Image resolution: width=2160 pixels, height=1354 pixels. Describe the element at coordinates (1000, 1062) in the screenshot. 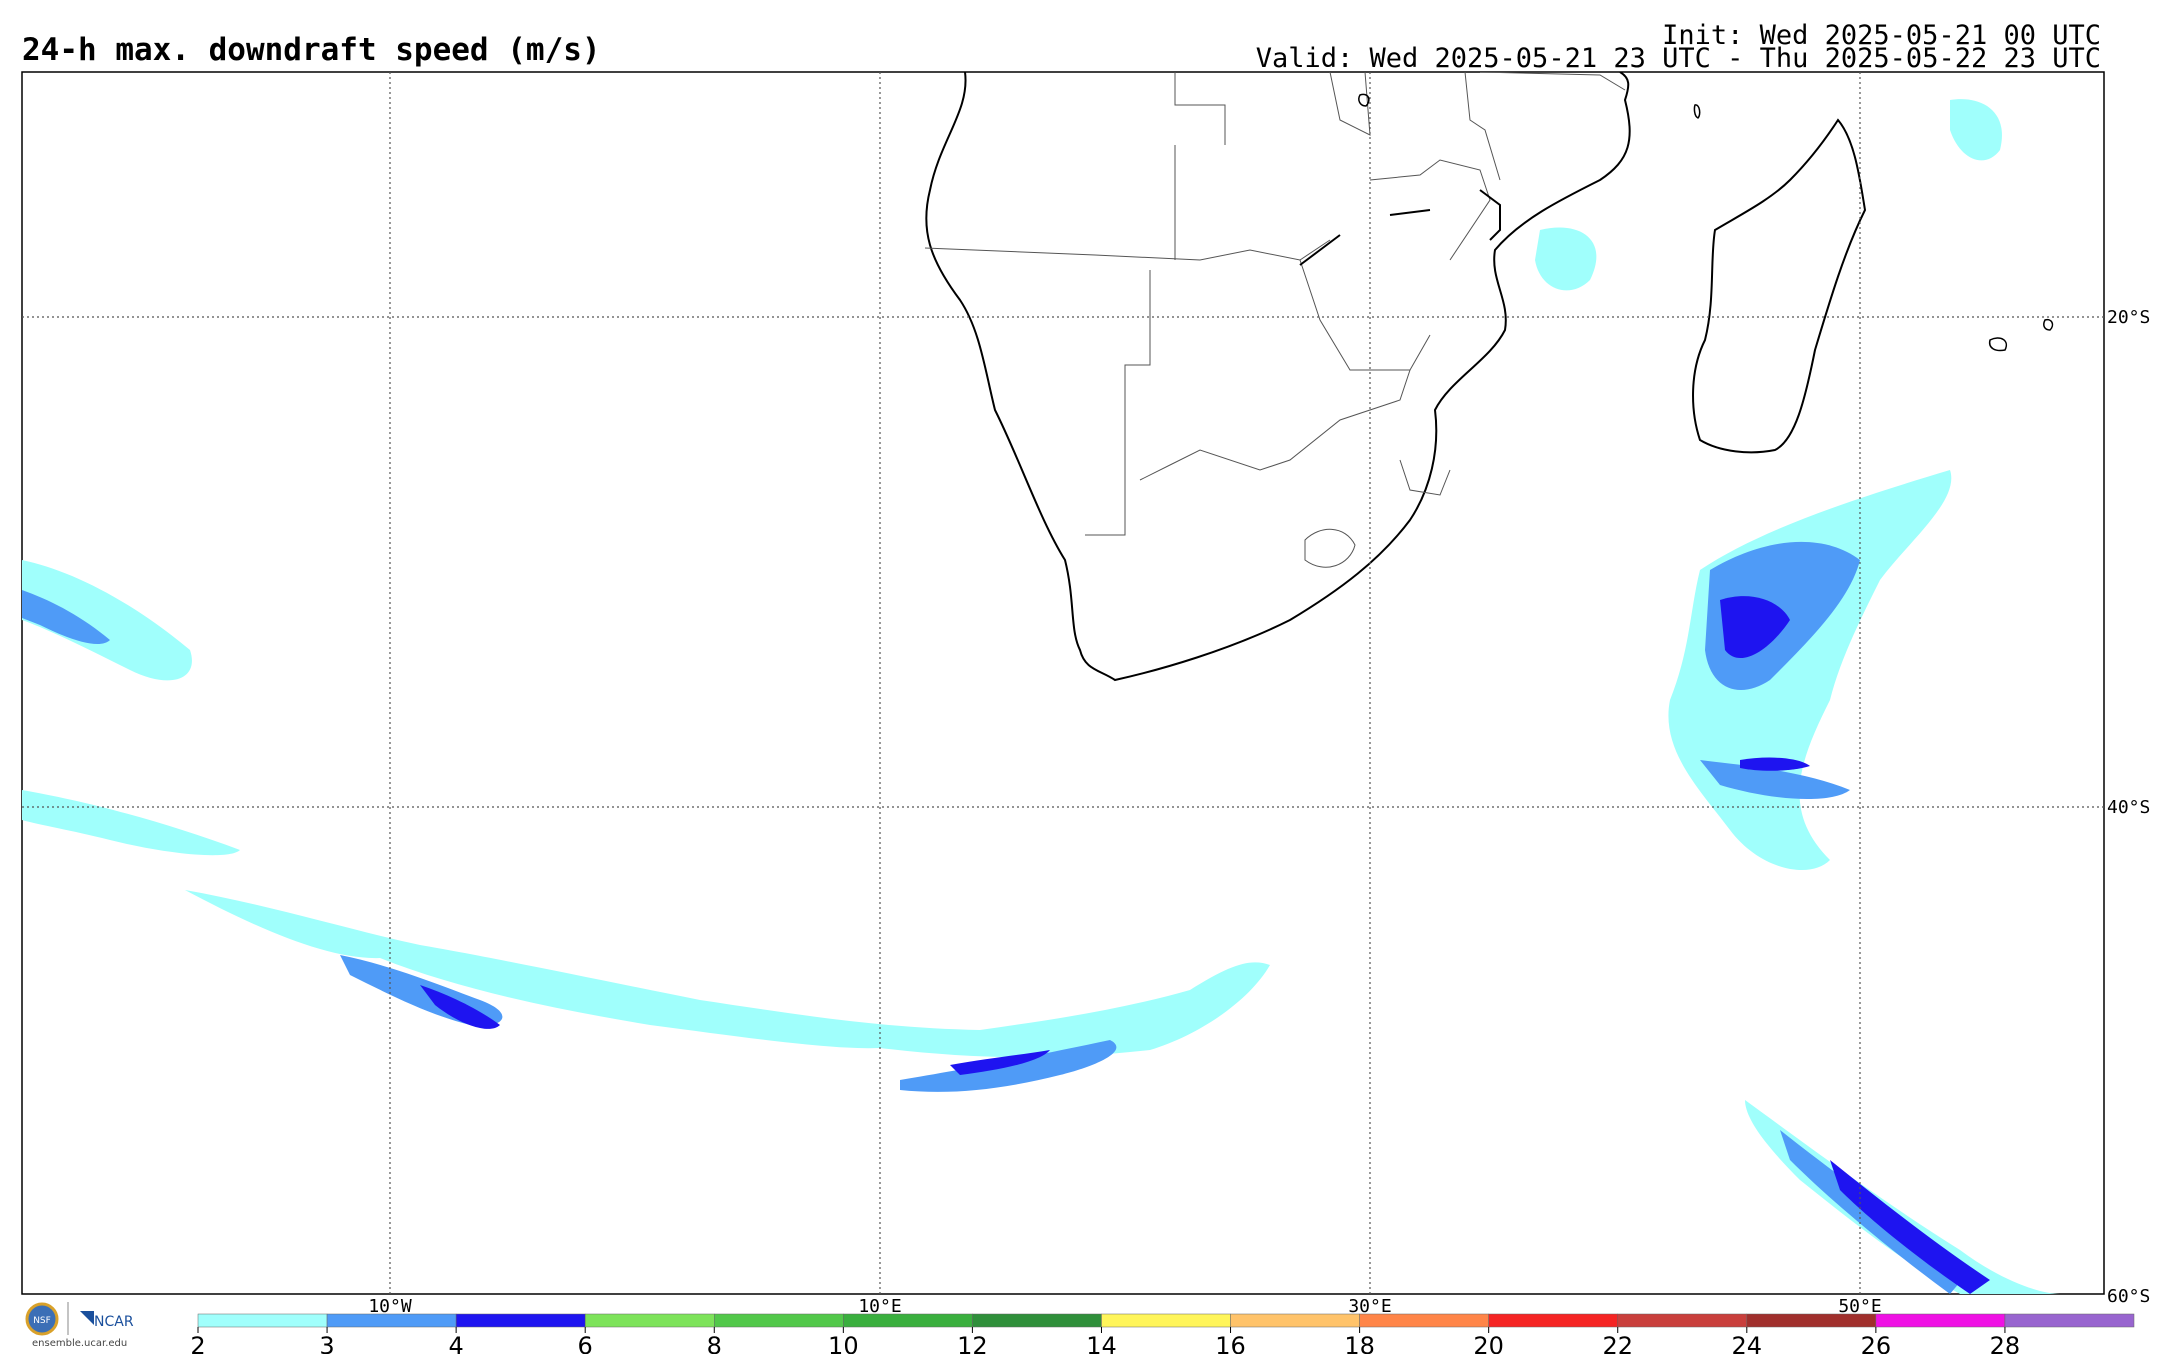

I see `downdraft-band-south-atlantic-core4` at that location.